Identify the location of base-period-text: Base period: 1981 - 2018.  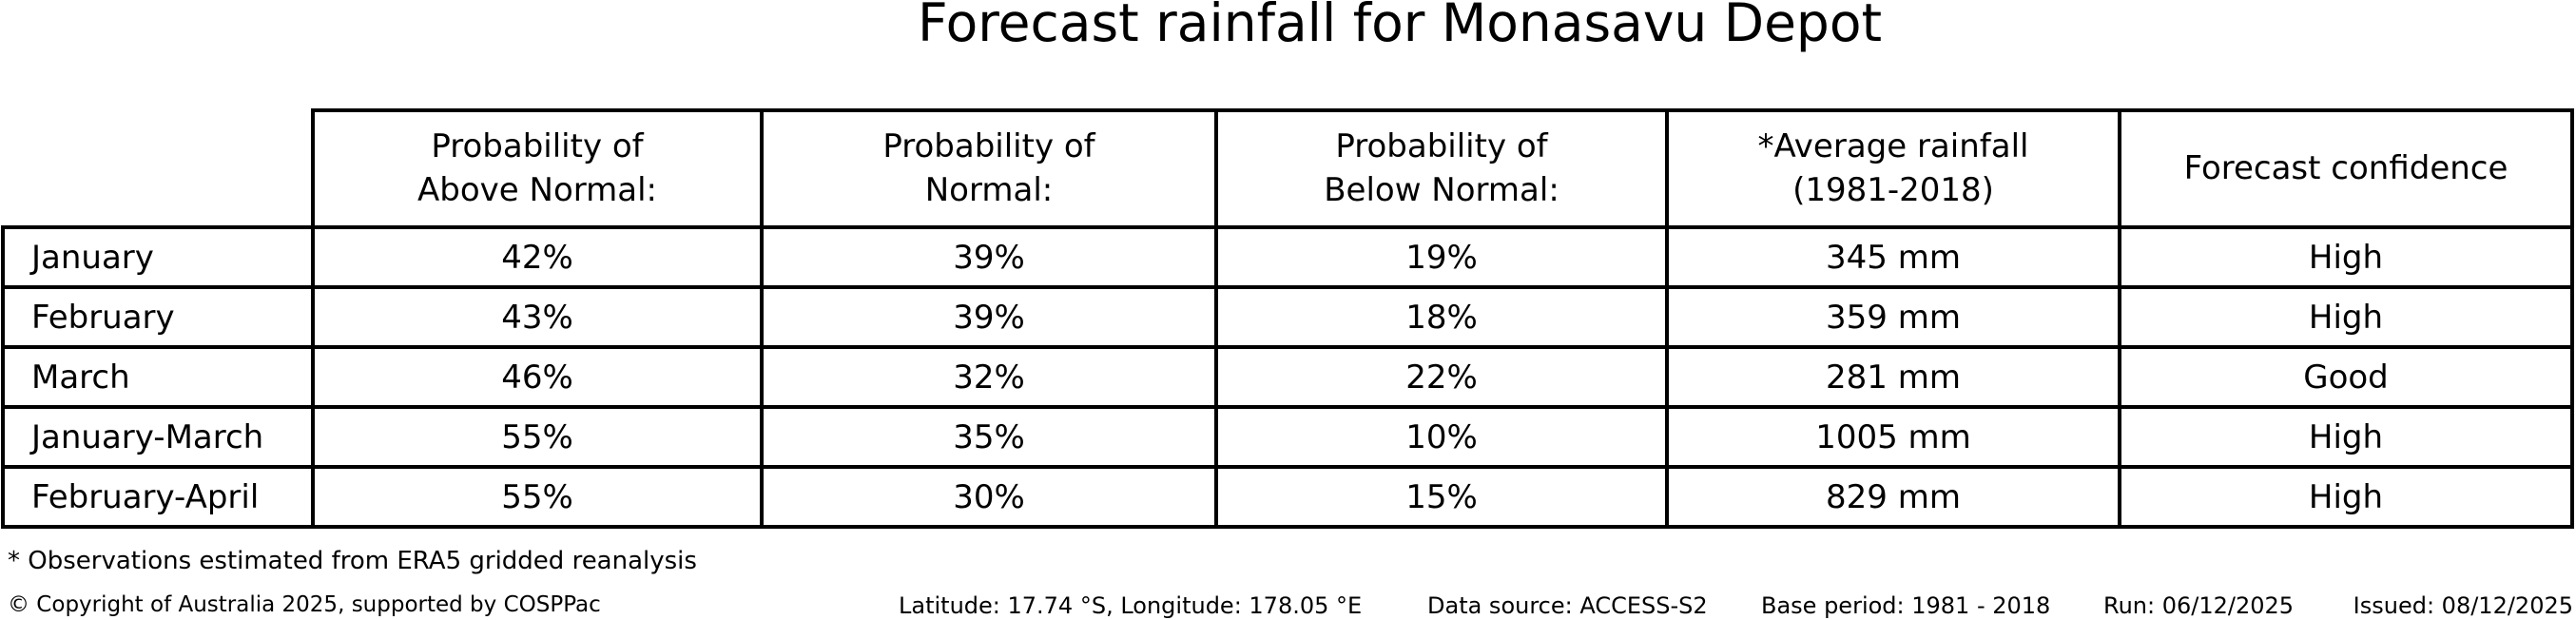
(1906, 605).